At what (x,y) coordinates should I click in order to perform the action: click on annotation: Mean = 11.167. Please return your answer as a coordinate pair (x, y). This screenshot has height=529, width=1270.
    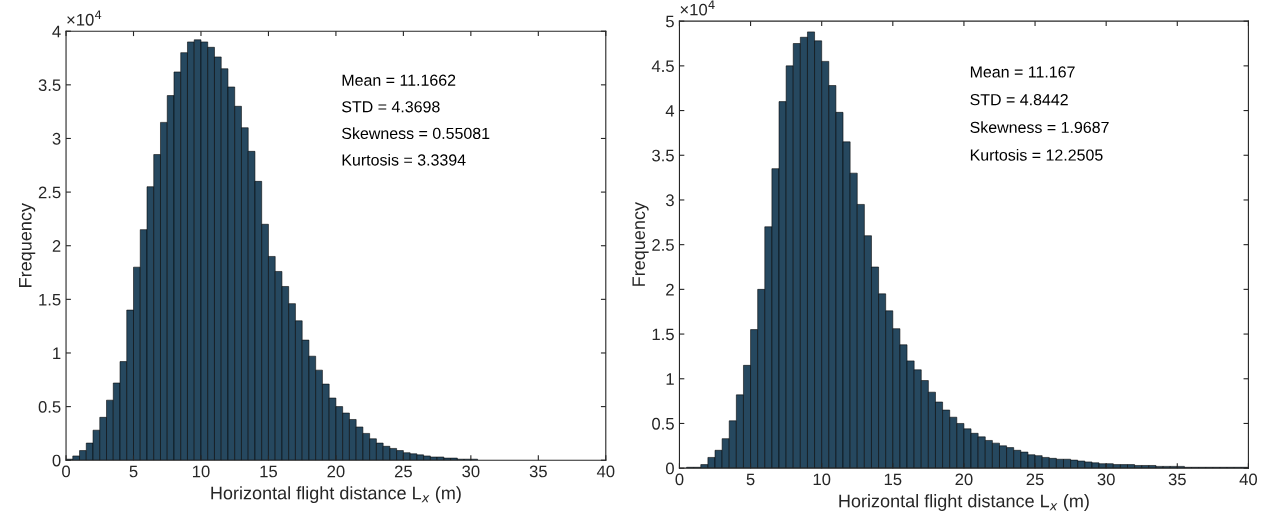
    Looking at the image, I should click on (1022, 72).